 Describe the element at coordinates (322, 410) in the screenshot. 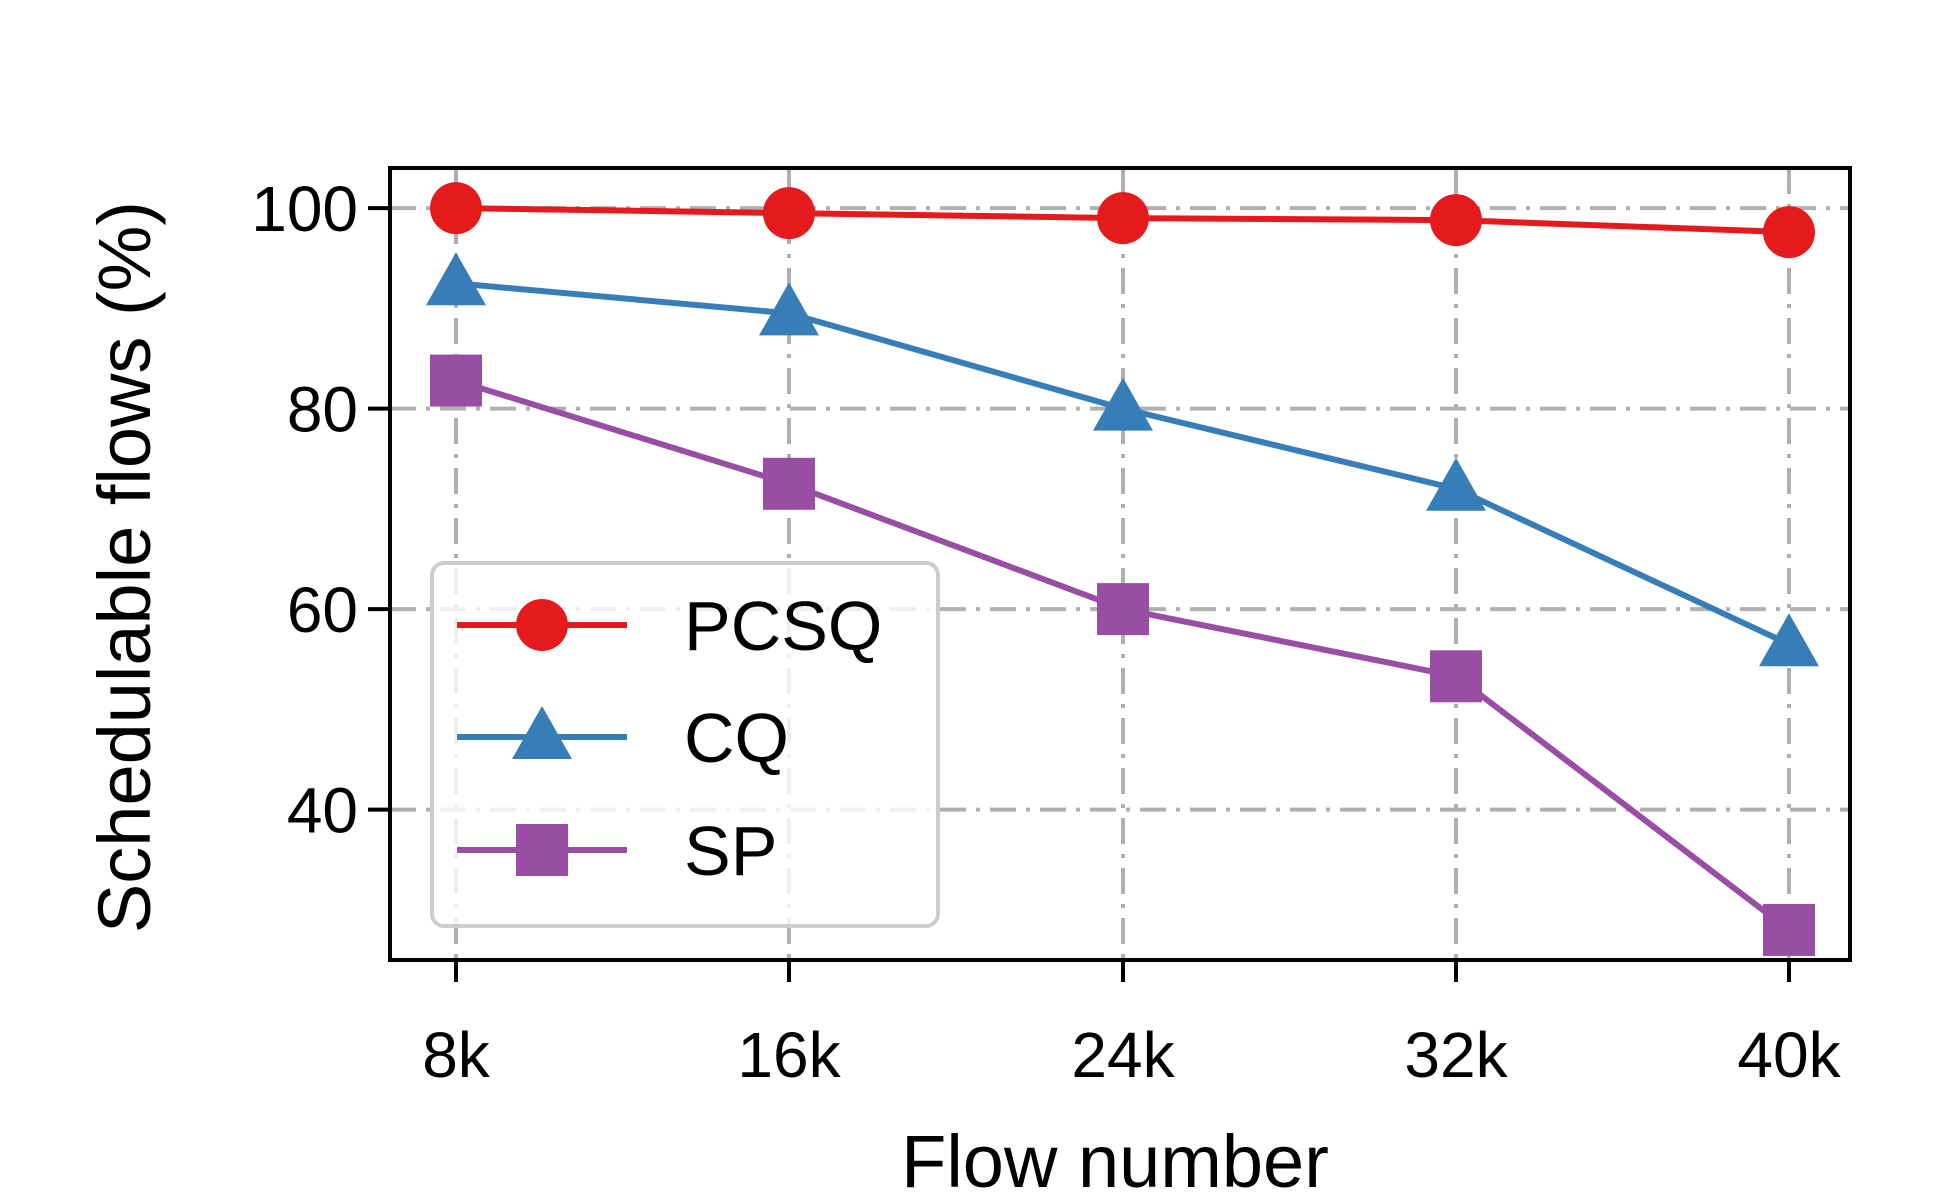

I see `y-tick-label: 80` at that location.